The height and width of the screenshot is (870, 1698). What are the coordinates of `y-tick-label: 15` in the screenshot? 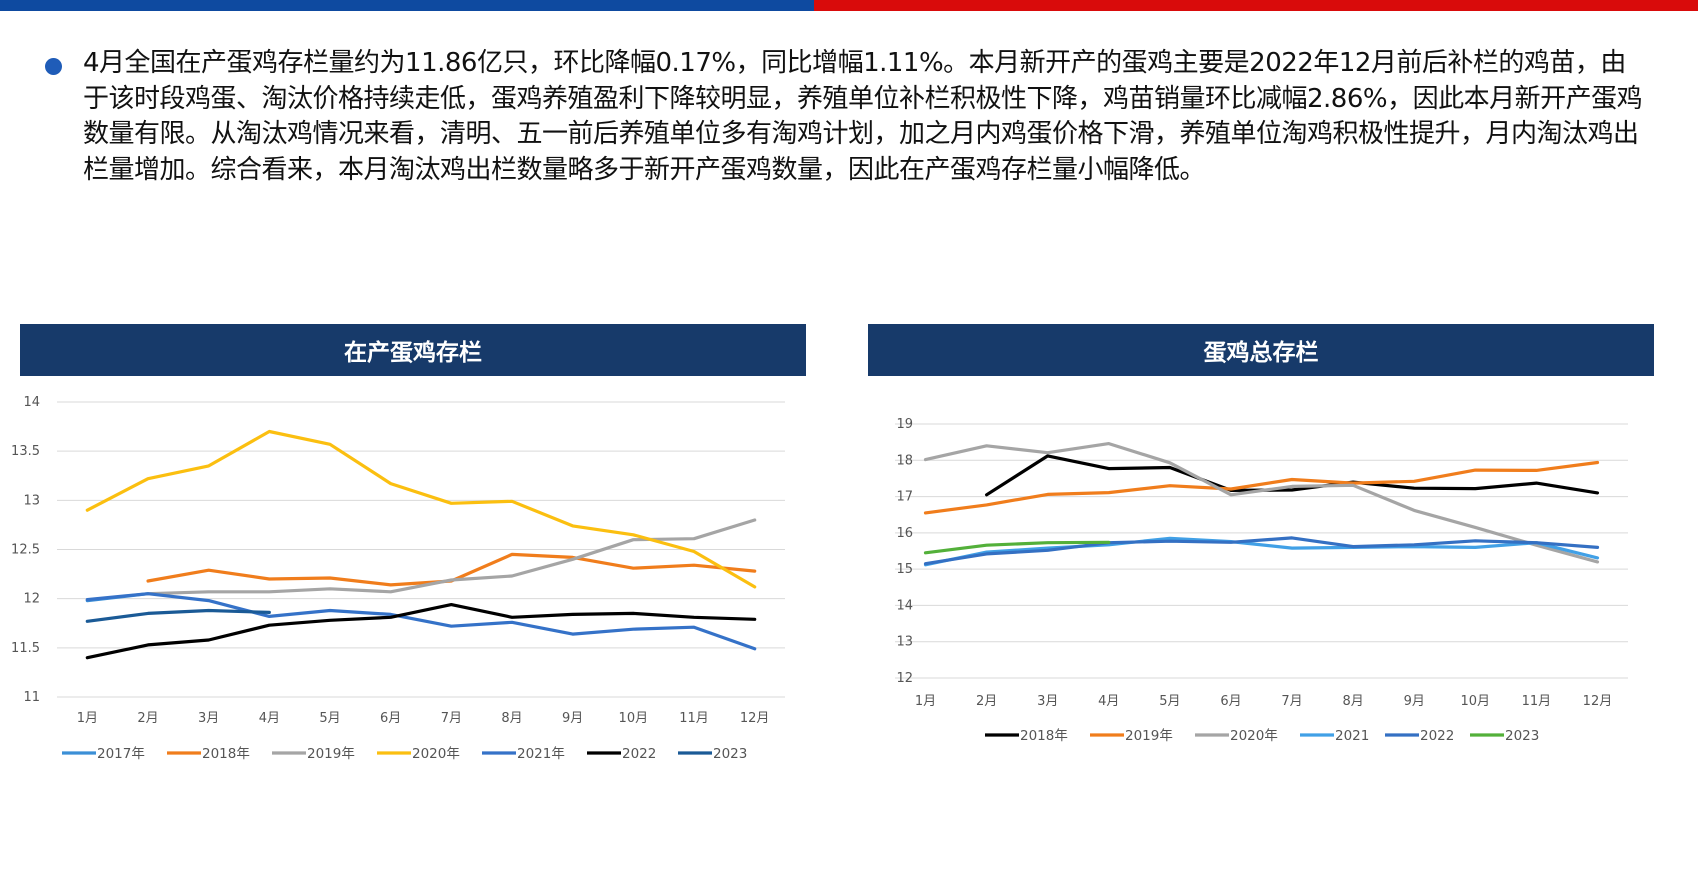 It's located at (904, 569).